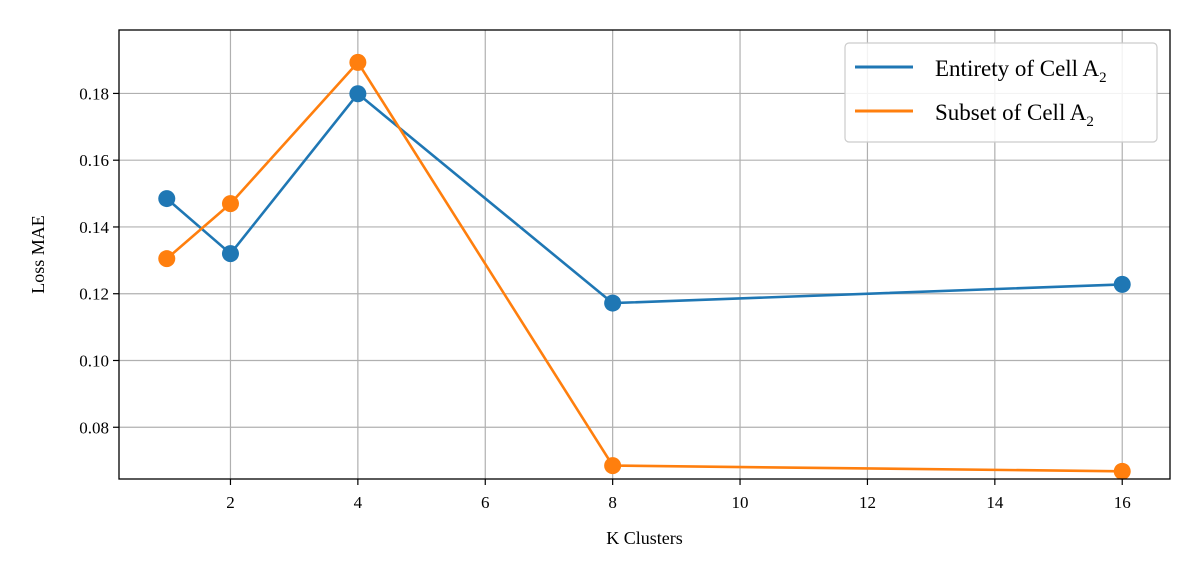 This screenshot has width=1200, height=580. What do you see at coordinates (867, 502) in the screenshot?
I see `x-tick-label: 12` at bounding box center [867, 502].